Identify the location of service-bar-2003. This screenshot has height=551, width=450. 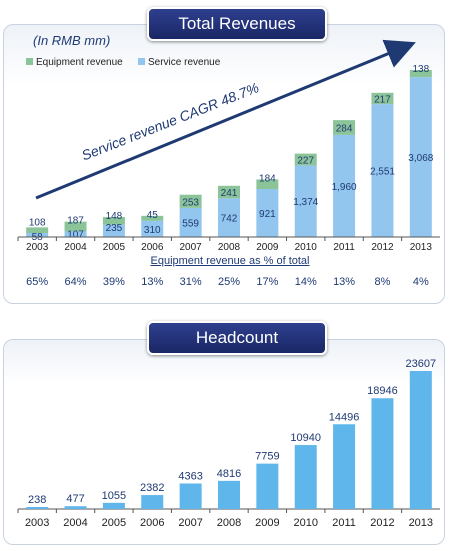
(37, 235).